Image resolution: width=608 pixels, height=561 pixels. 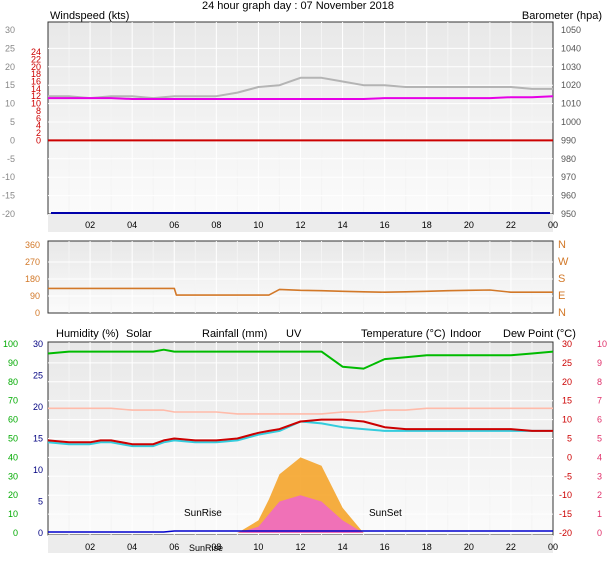 I want to click on rainfall-tick: 5, so click(x=40, y=502).